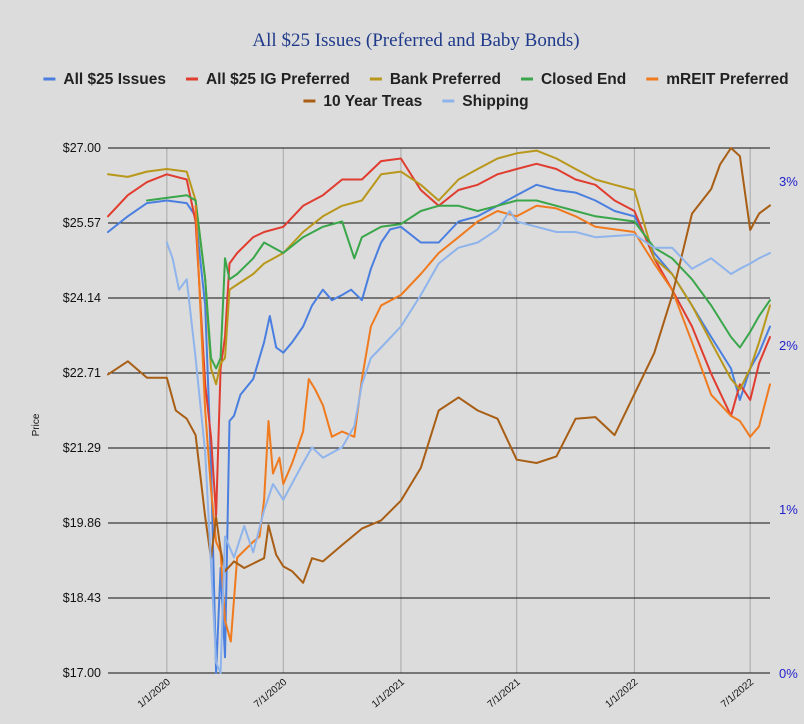  What do you see at coordinates (82, 373) in the screenshot?
I see `y-tick-label: $22.71` at bounding box center [82, 373].